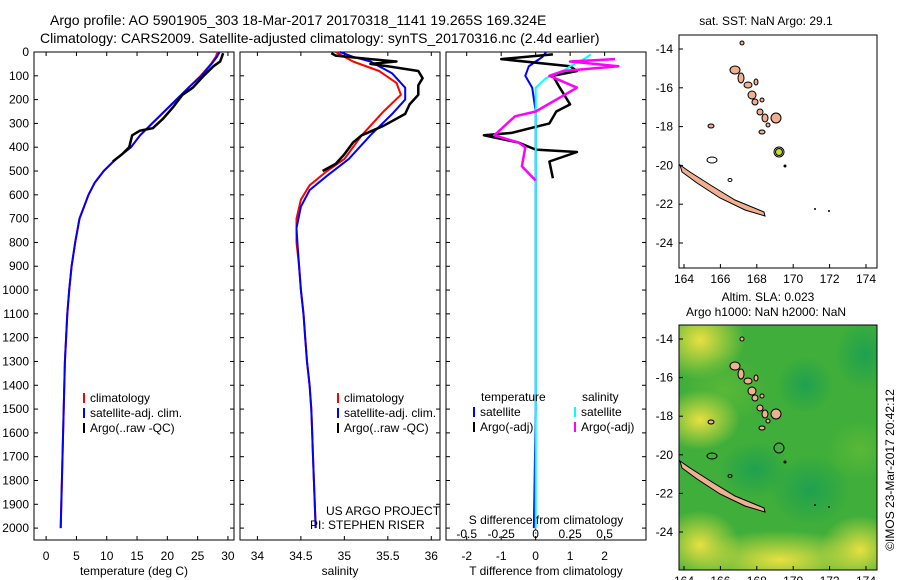 This screenshot has width=900, height=580. I want to click on sla_map-lat-label: -22, so click(665, 493).